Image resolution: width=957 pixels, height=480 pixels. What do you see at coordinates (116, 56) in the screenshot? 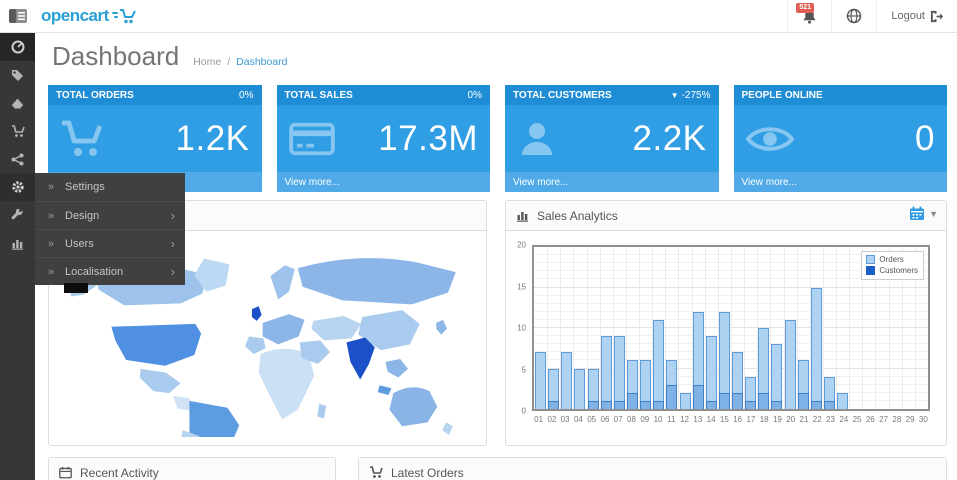
I see `page-title: Dashboard` at bounding box center [116, 56].